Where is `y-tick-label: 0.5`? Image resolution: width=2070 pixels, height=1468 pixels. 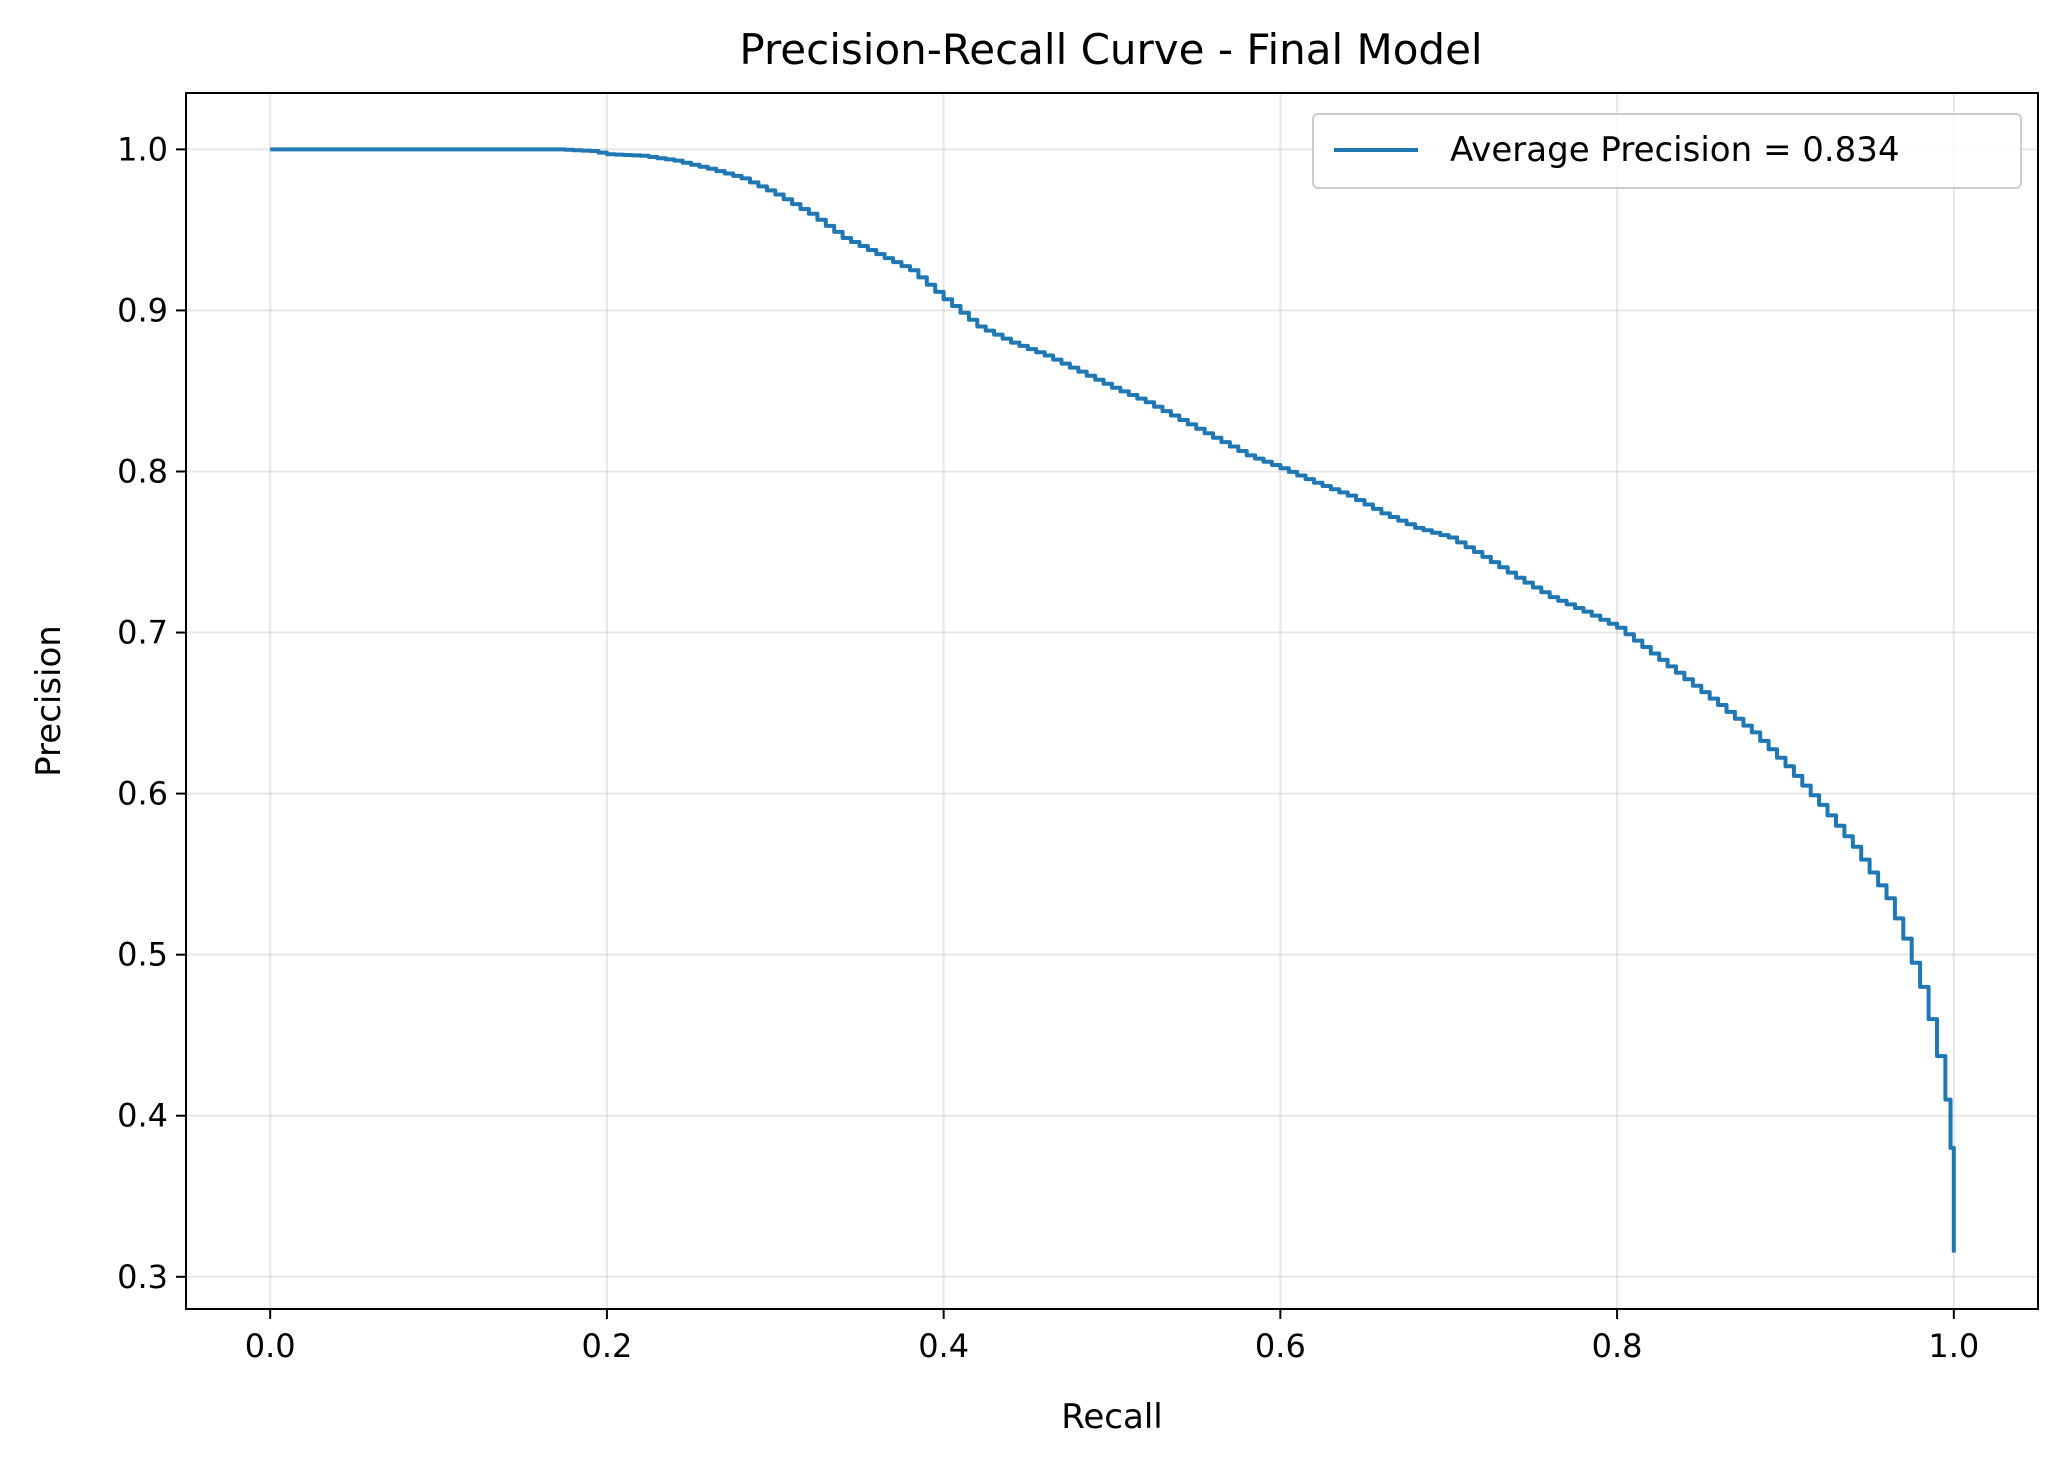 y-tick-label: 0.5 is located at coordinates (142, 955).